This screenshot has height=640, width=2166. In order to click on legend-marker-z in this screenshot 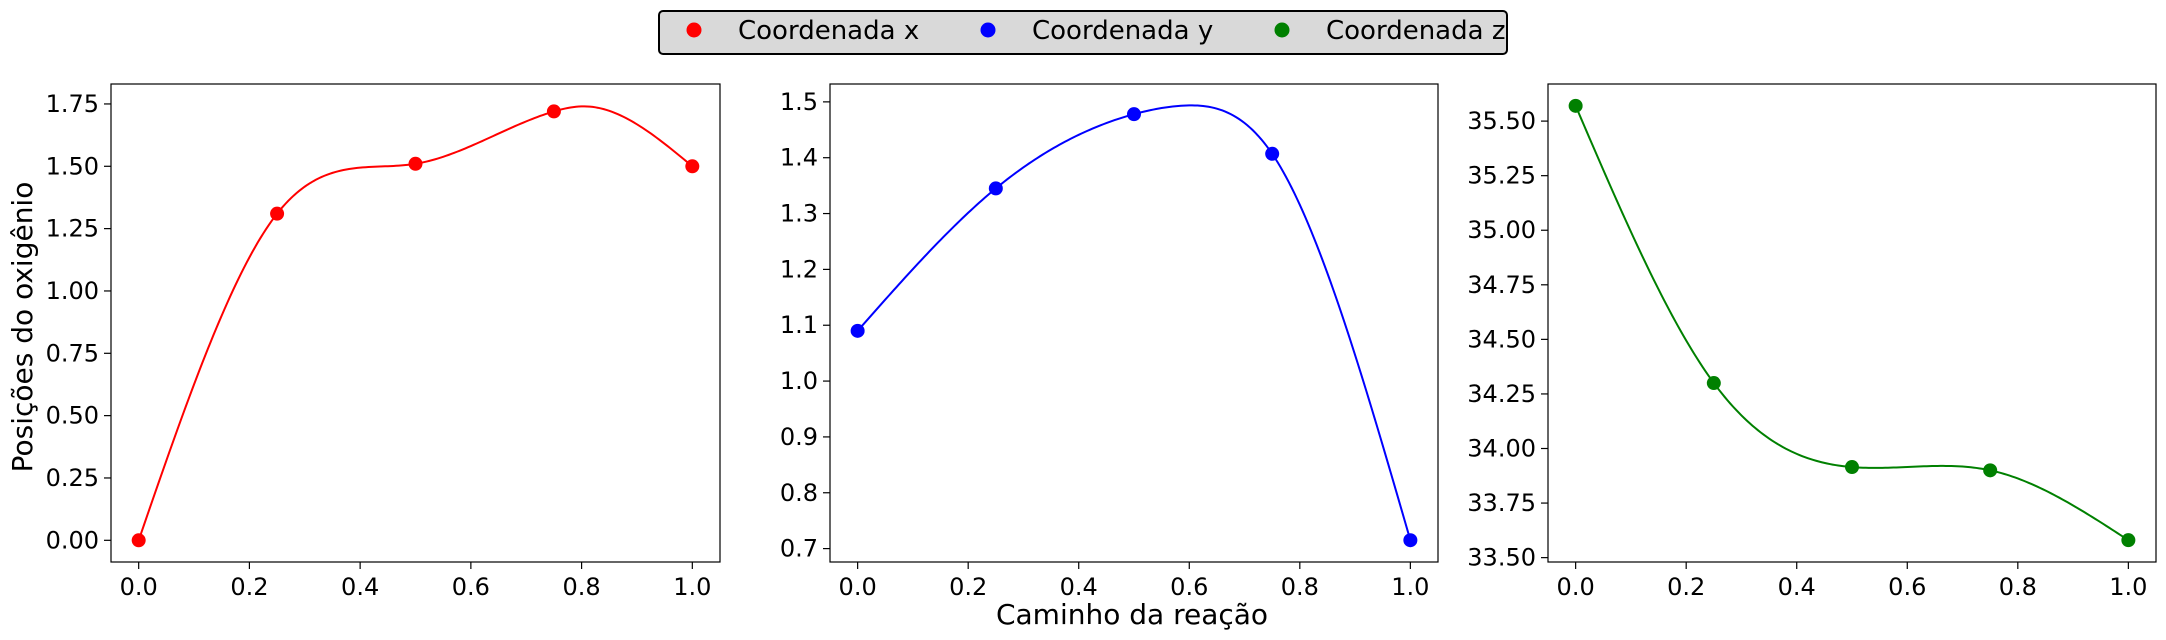, I will do `click(1282, 30)`.